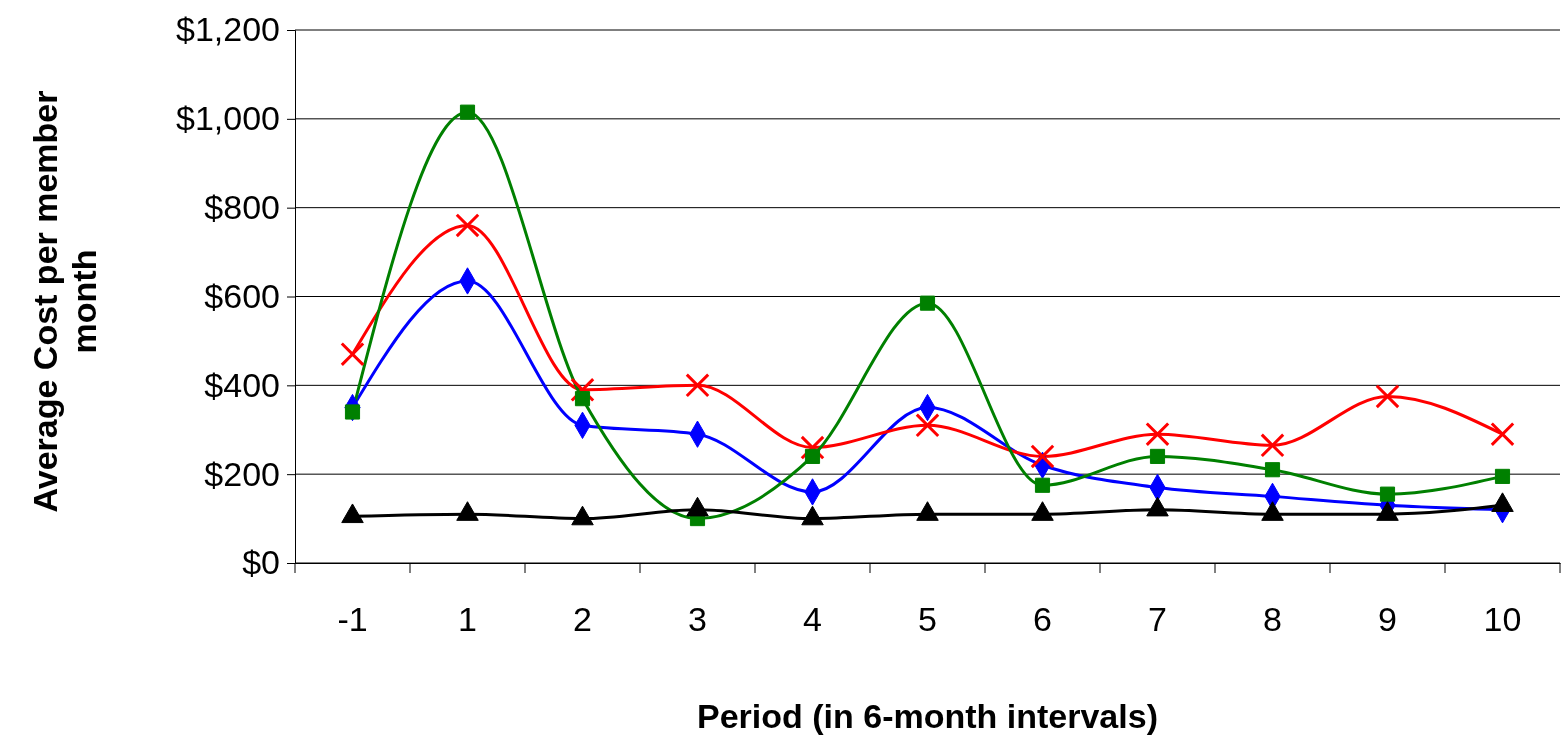  What do you see at coordinates (1042, 618) in the screenshot?
I see `x-tick-label: 6` at bounding box center [1042, 618].